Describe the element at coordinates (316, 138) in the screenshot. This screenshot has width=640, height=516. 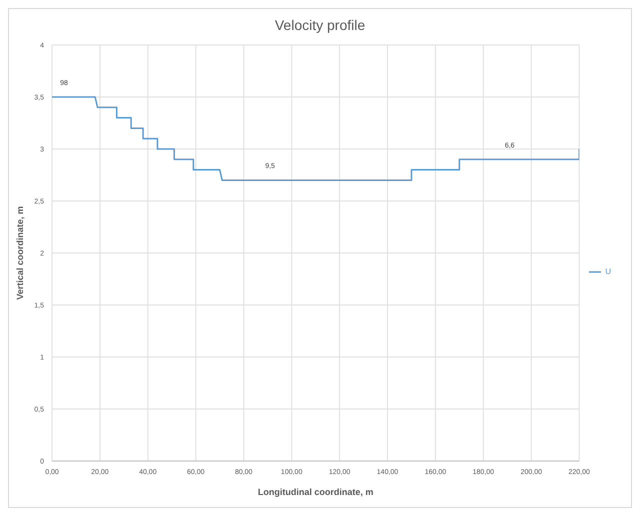
I see `line-series` at that location.